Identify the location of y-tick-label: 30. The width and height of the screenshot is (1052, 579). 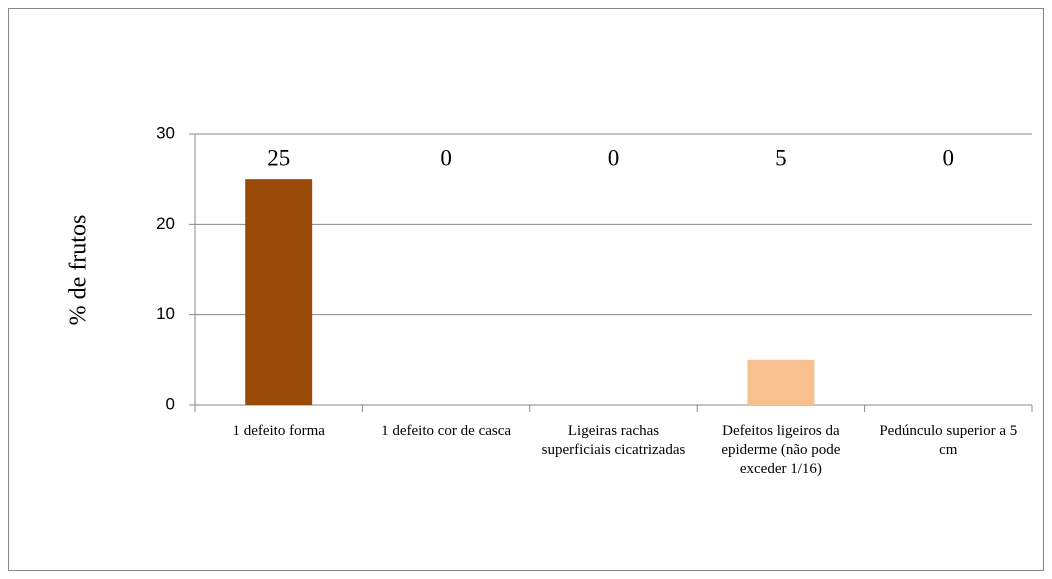
(165, 132).